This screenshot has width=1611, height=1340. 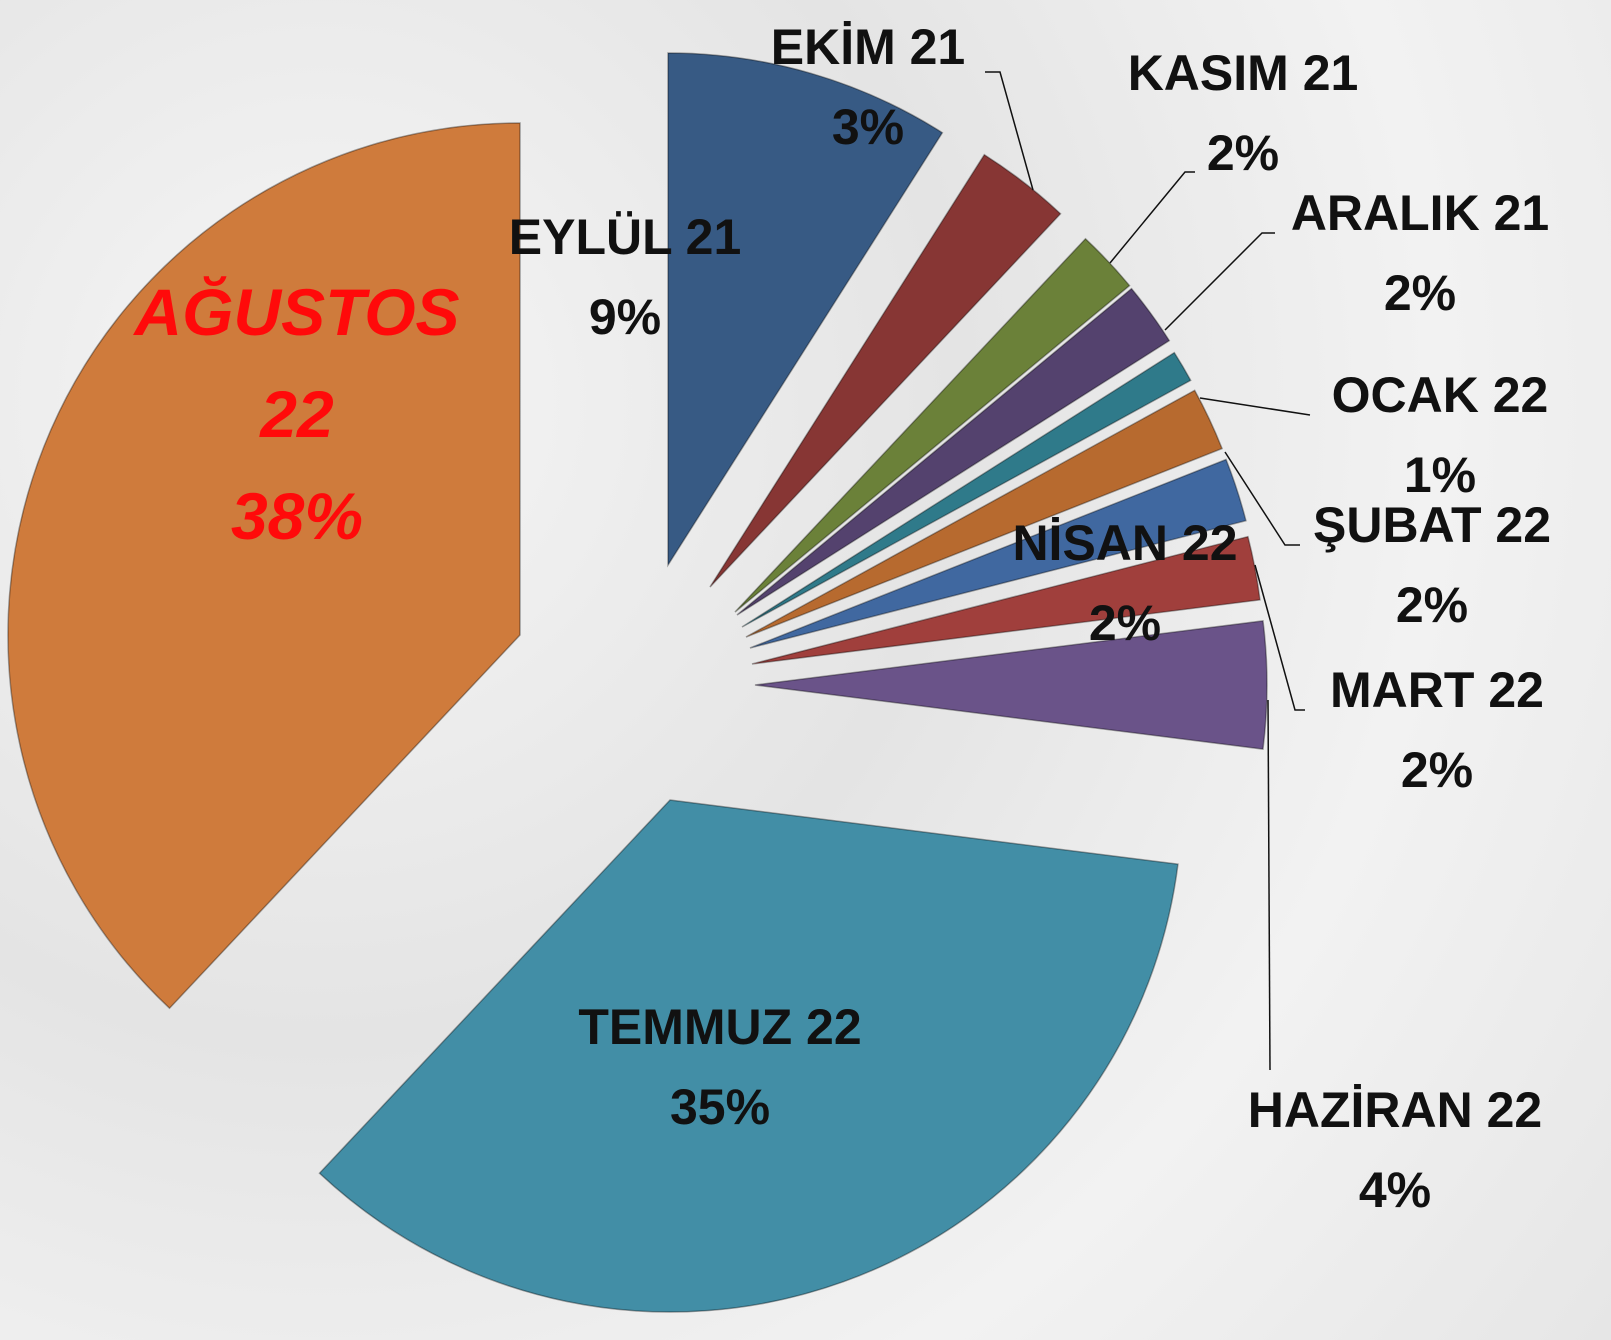 I want to click on slice-label: NİSAN 22 2%, so click(x=1125, y=583).